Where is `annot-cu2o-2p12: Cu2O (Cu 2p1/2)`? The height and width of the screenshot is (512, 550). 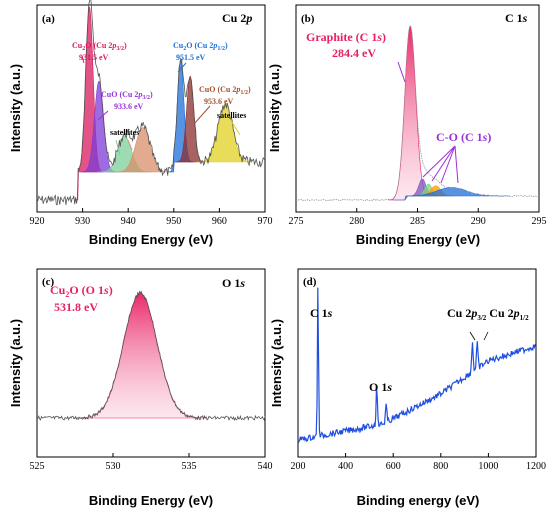 annot-cu2o-2p12: Cu2O (Cu 2p1/2) is located at coordinates (200, 46).